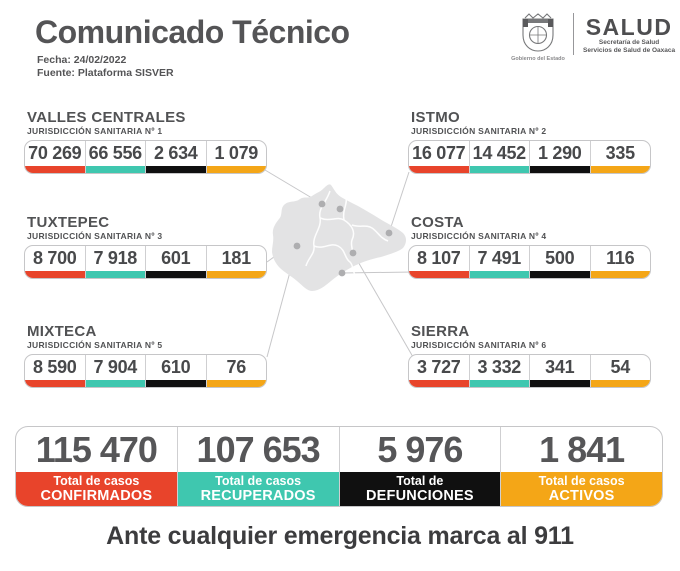  Describe the element at coordinates (499, 153) in the screenshot. I see `recovered-value: 14 452` at that location.